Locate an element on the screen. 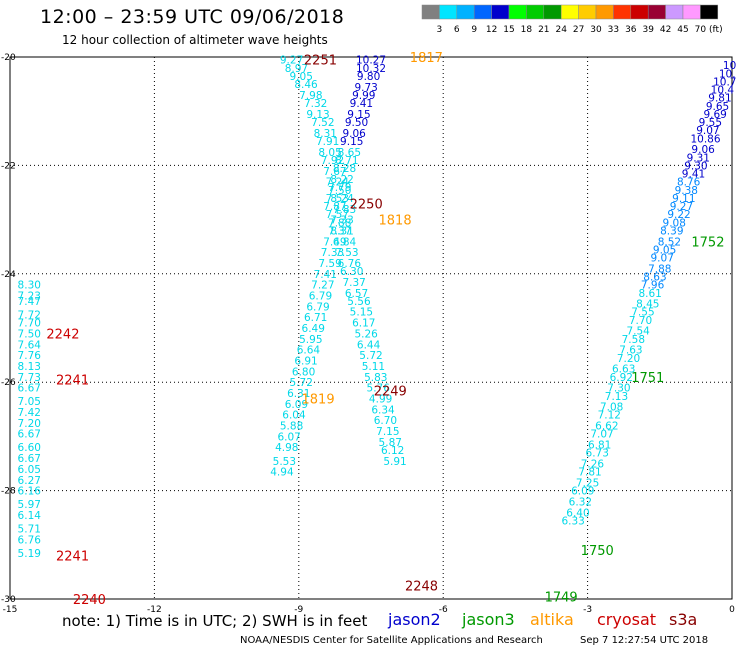  legend-altika: altika is located at coordinates (552, 619).